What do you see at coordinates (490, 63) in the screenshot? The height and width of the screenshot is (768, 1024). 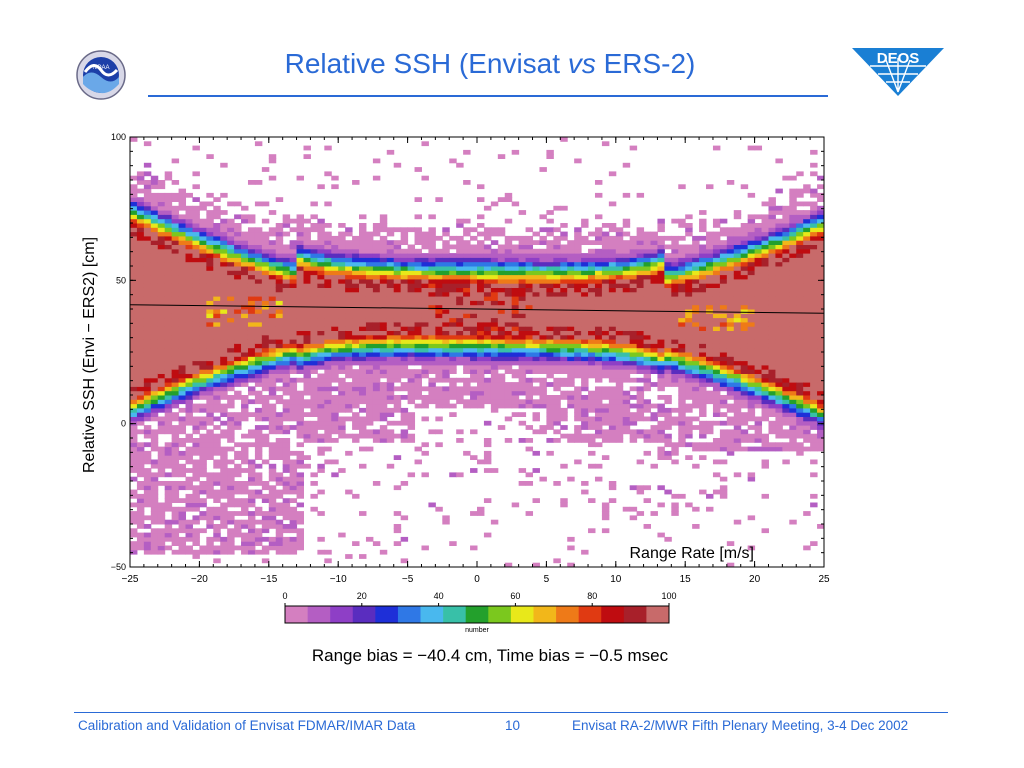 I see `slide-title: Relative SSH (Envisat vs ERS-2)` at bounding box center [490, 63].